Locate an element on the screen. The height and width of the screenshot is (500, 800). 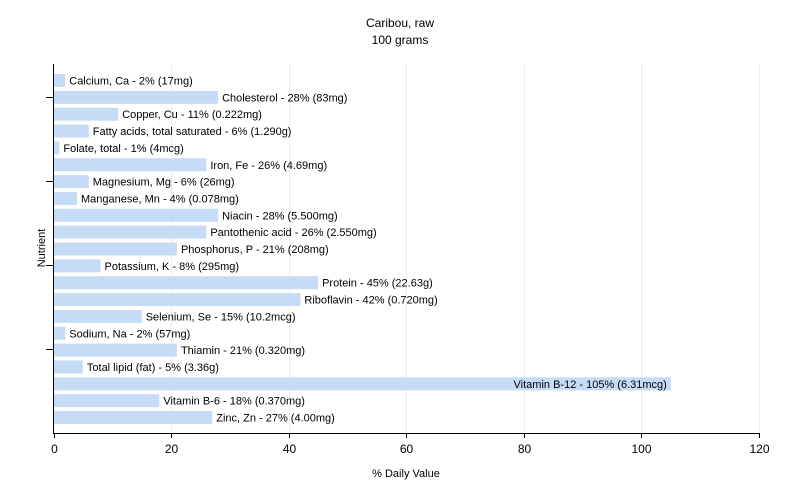
x-tick-label: 60 is located at coordinates (407, 449).